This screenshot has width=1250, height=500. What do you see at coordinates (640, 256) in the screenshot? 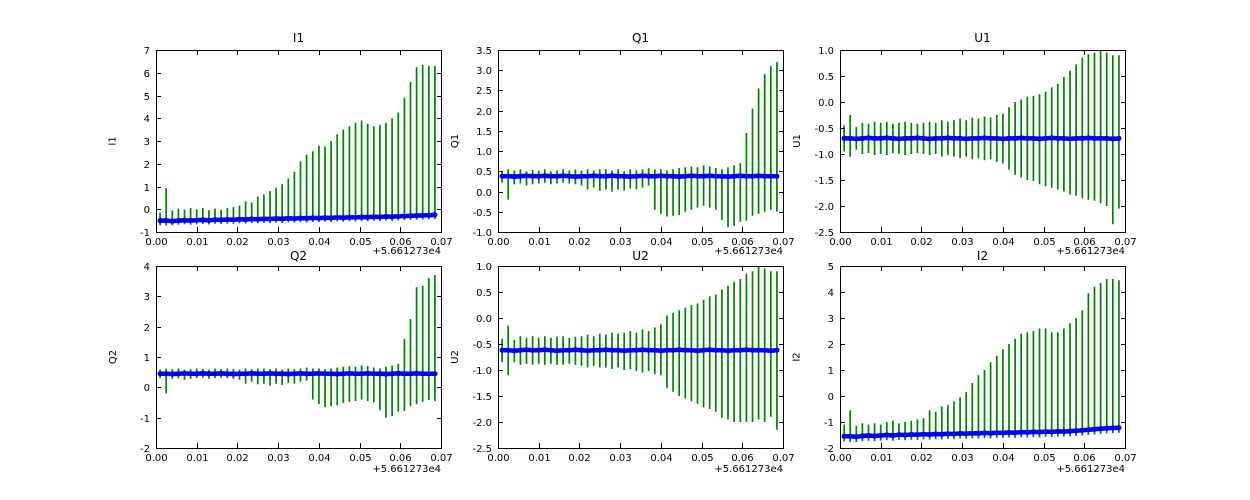
I see `subplot-title-u2: U2` at bounding box center [640, 256].